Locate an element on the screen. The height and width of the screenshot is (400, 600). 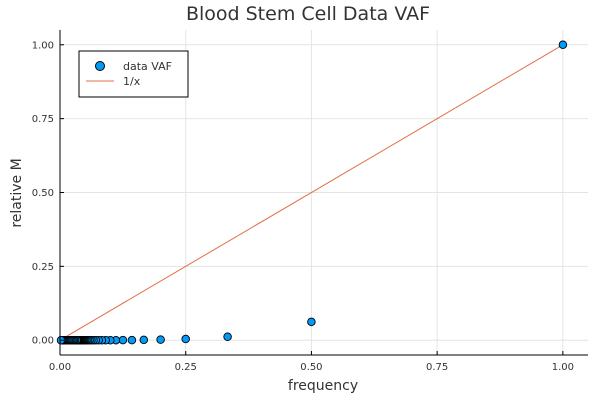
y-tick-label: 0.25 is located at coordinates (43, 267).